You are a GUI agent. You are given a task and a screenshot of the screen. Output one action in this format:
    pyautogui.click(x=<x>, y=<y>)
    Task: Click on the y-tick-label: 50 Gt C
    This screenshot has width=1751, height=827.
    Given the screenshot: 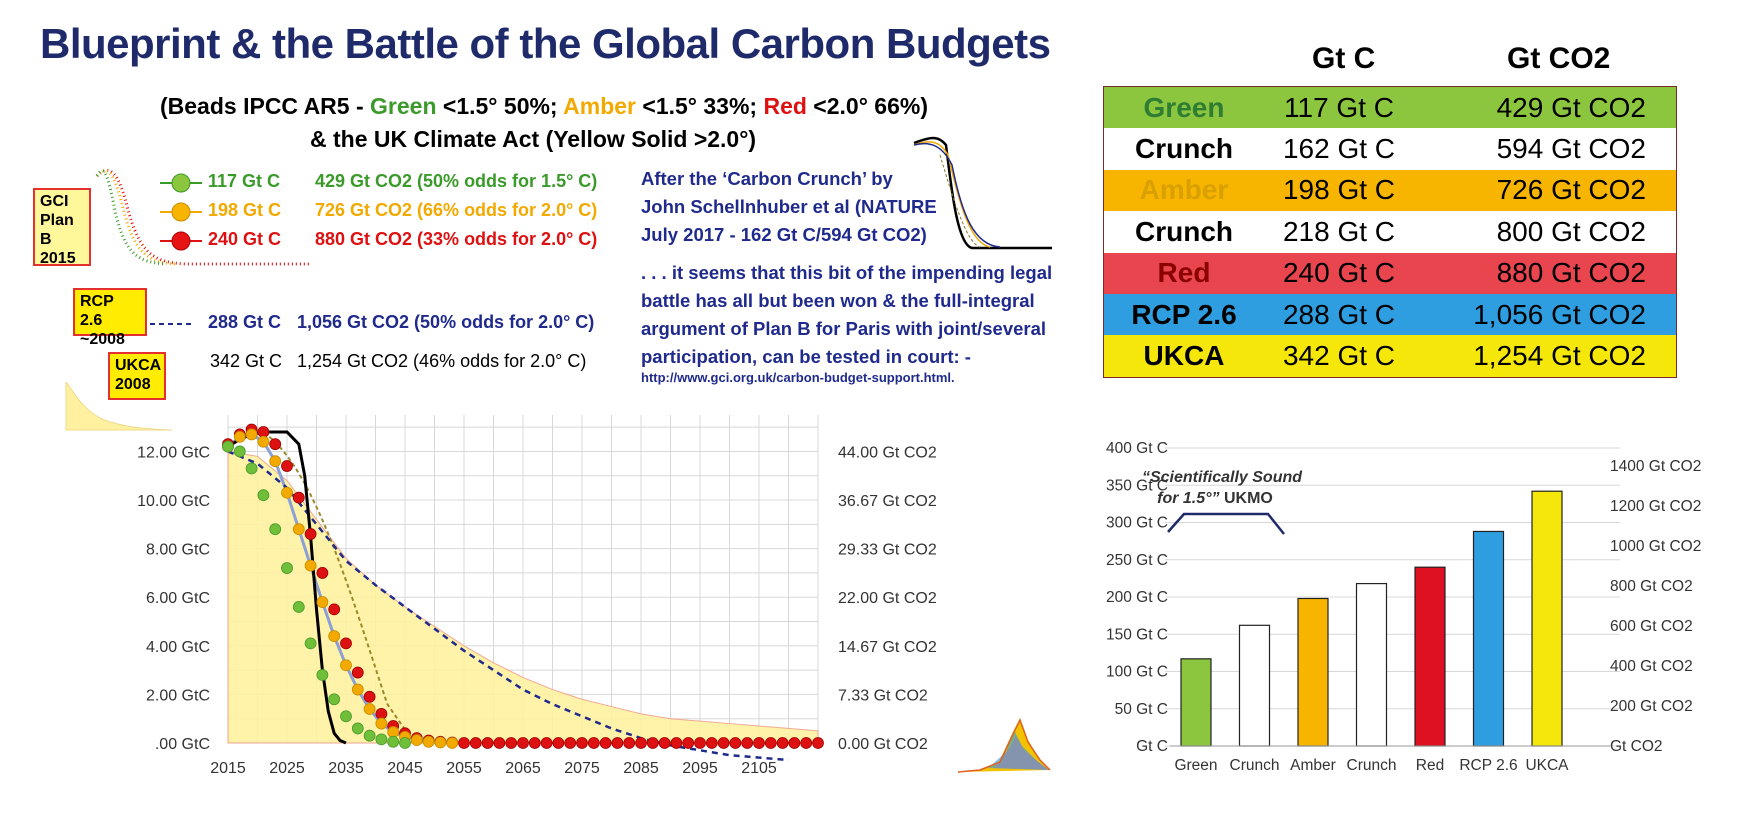 What is the action you would take?
    pyautogui.click(x=1141, y=709)
    